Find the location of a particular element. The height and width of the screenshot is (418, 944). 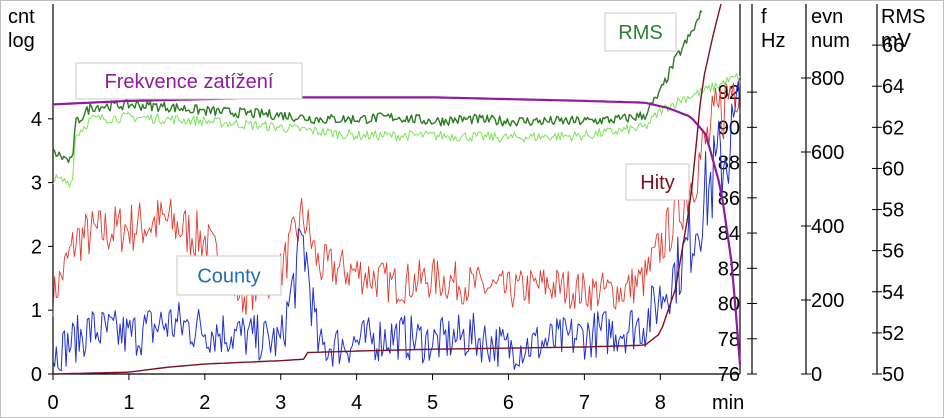

freq-axis-tick-label: 84 is located at coordinates (729, 234).